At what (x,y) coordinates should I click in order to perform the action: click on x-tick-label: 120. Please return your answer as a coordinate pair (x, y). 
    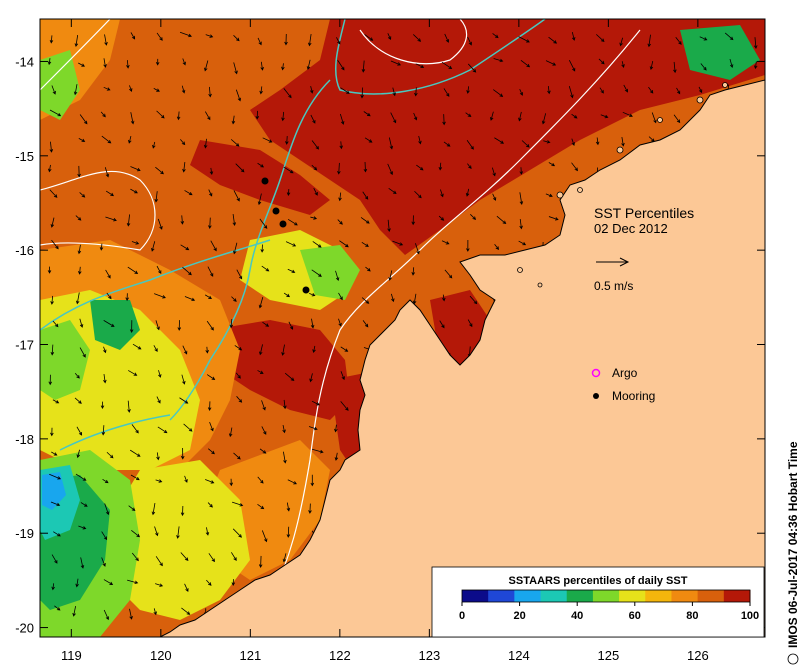
    Looking at the image, I should click on (161, 655).